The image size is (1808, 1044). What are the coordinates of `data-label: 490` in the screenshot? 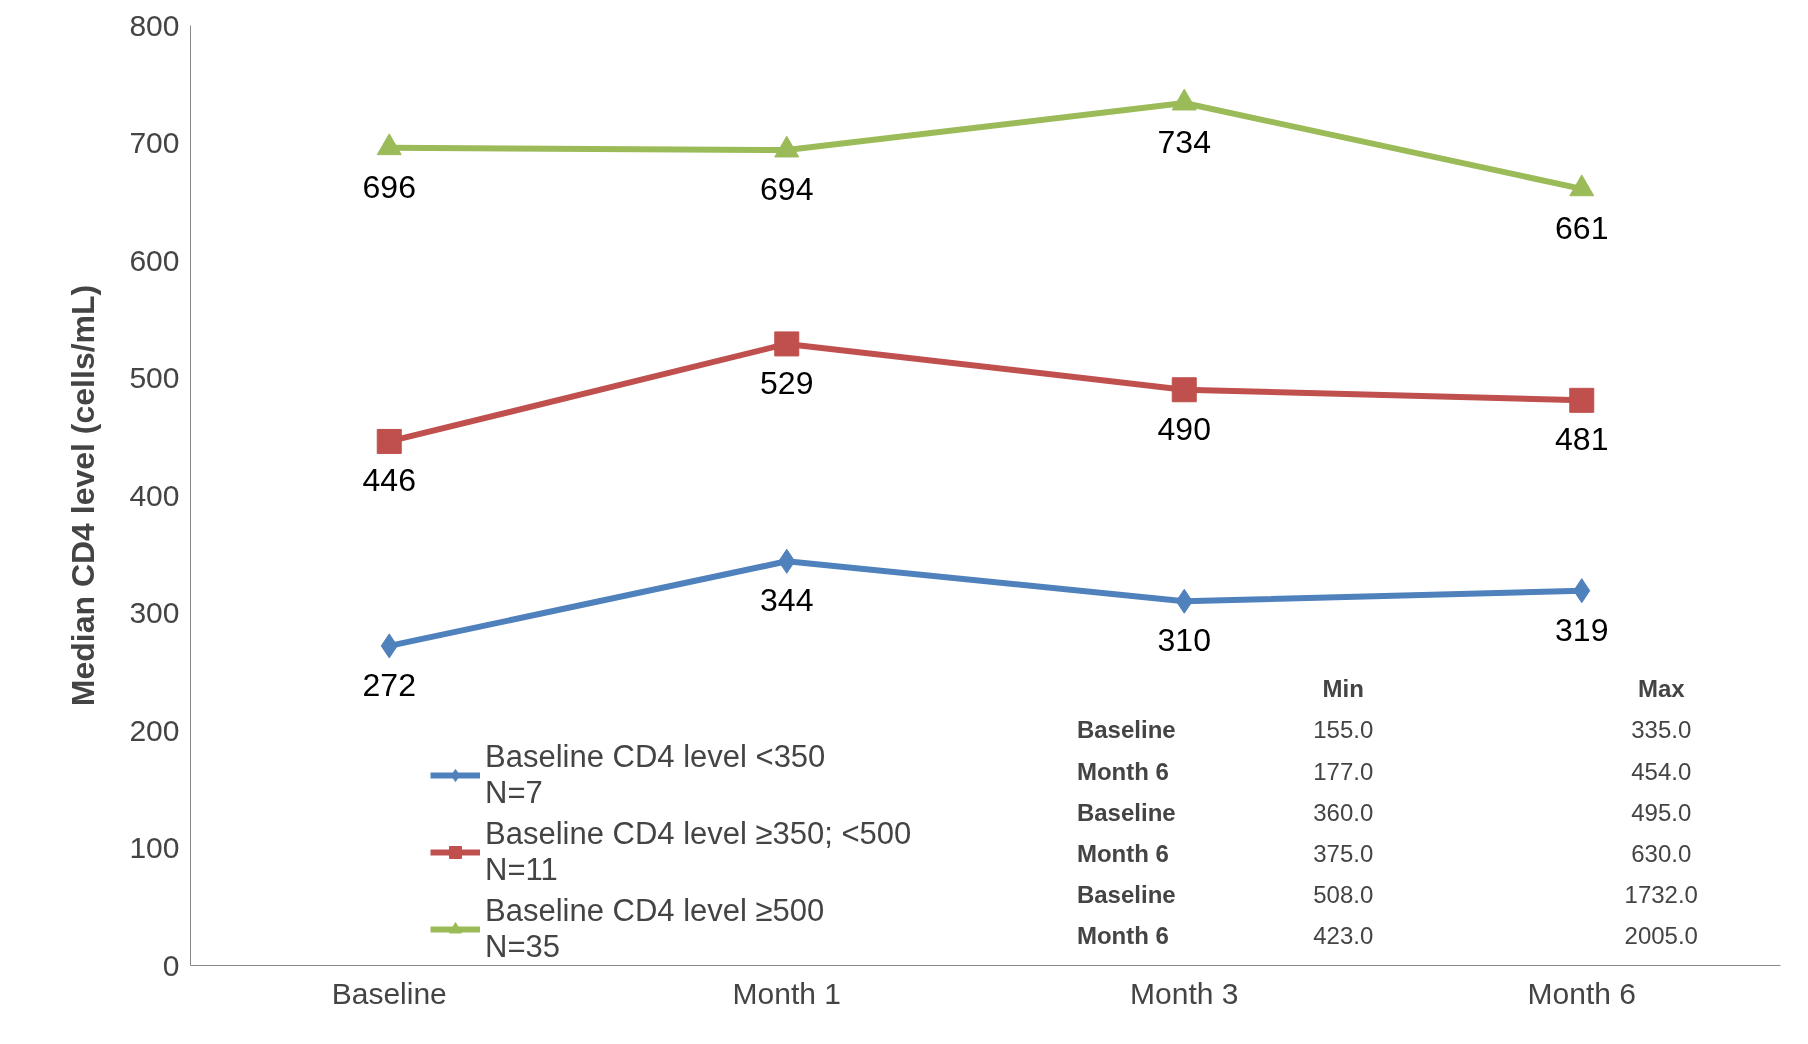 It's located at (1184, 428).